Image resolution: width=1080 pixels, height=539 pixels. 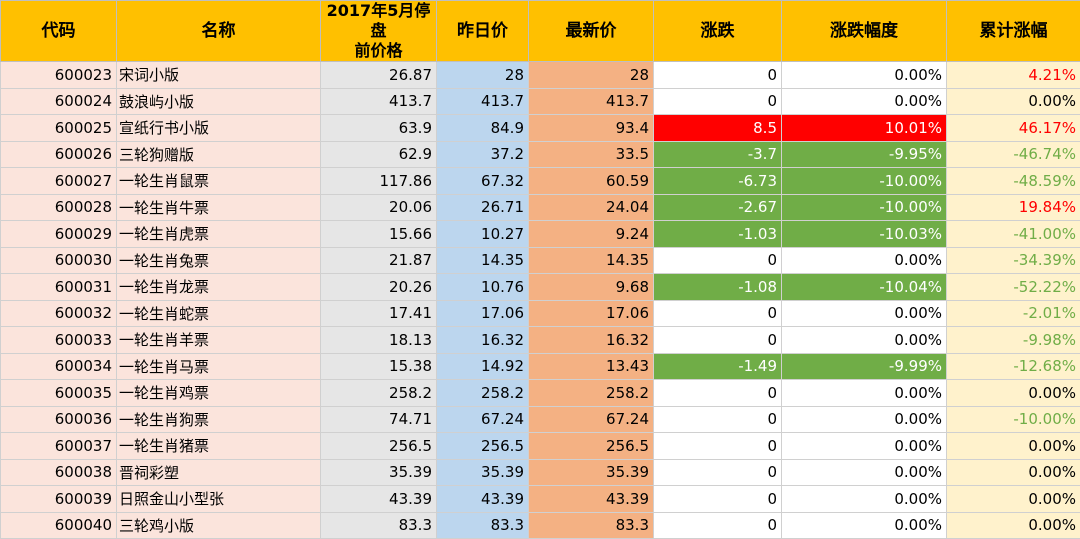 I want to click on cell-pause-price: 74.71, so click(x=379, y=419).